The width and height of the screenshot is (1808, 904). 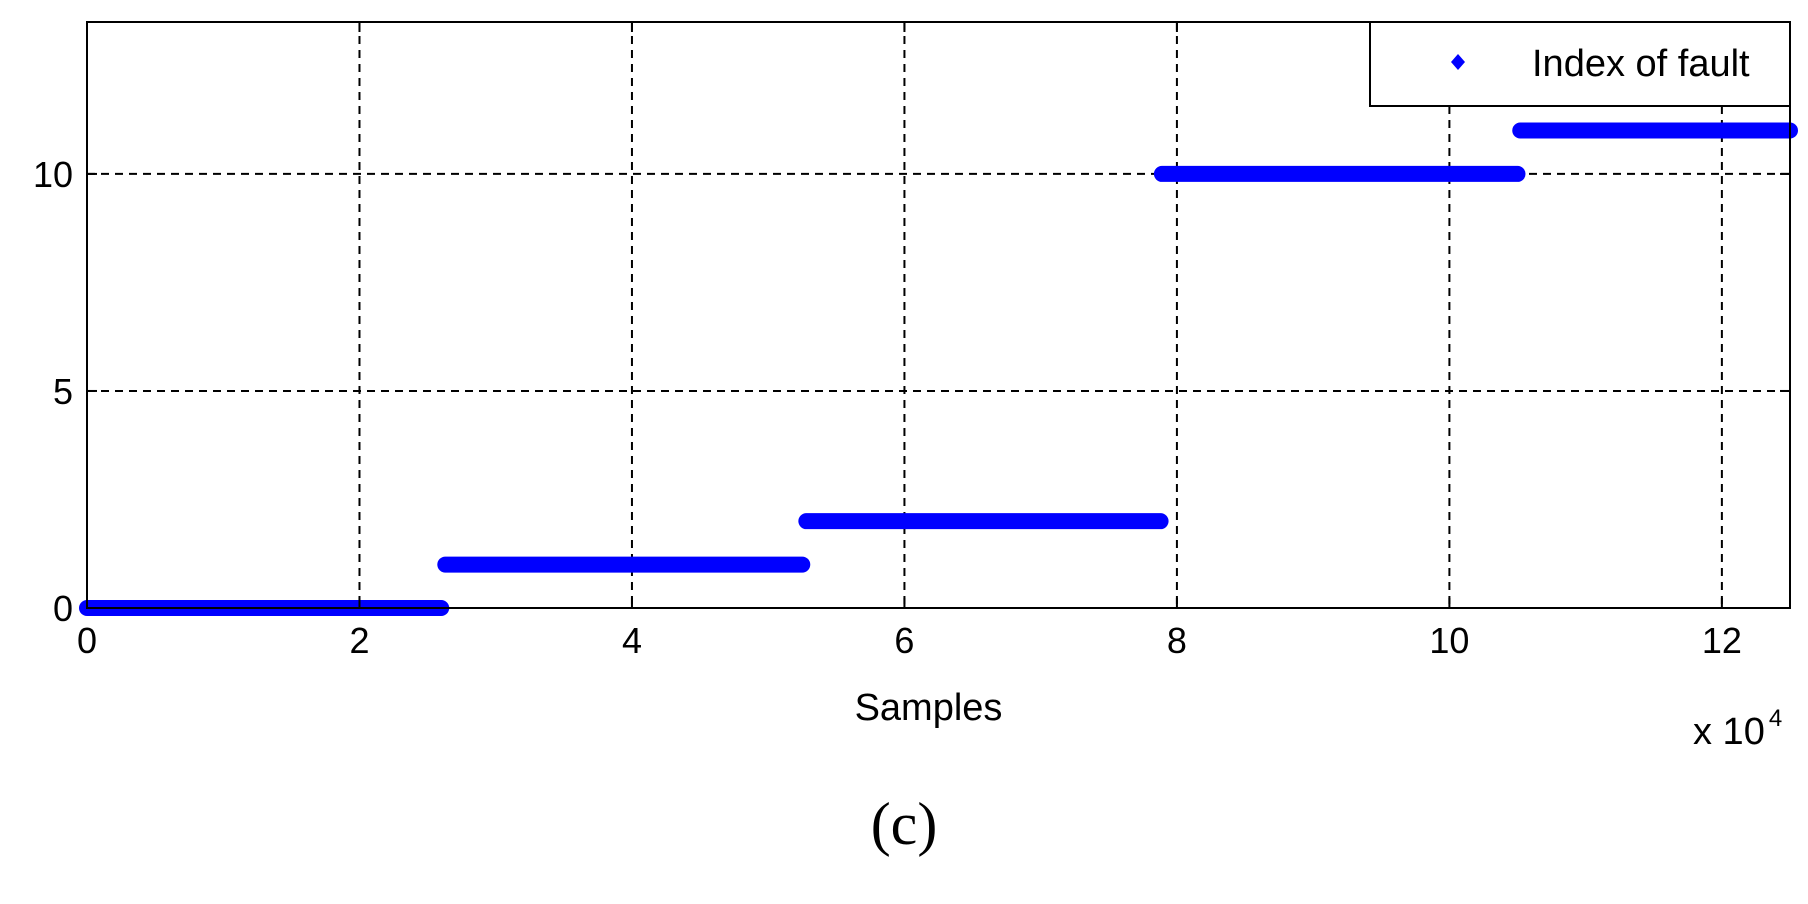 I want to click on legend: Index of fault, so click(x=1580, y=64).